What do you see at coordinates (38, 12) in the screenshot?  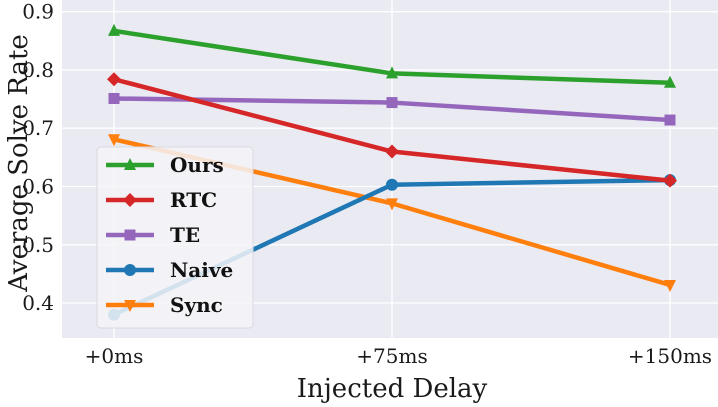 I see `y-tick-label: 0.9` at bounding box center [38, 12].